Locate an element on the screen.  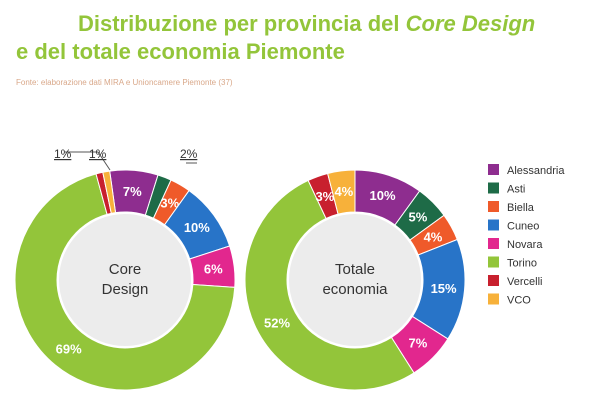
donut-1-center is located at coordinates (125, 280).